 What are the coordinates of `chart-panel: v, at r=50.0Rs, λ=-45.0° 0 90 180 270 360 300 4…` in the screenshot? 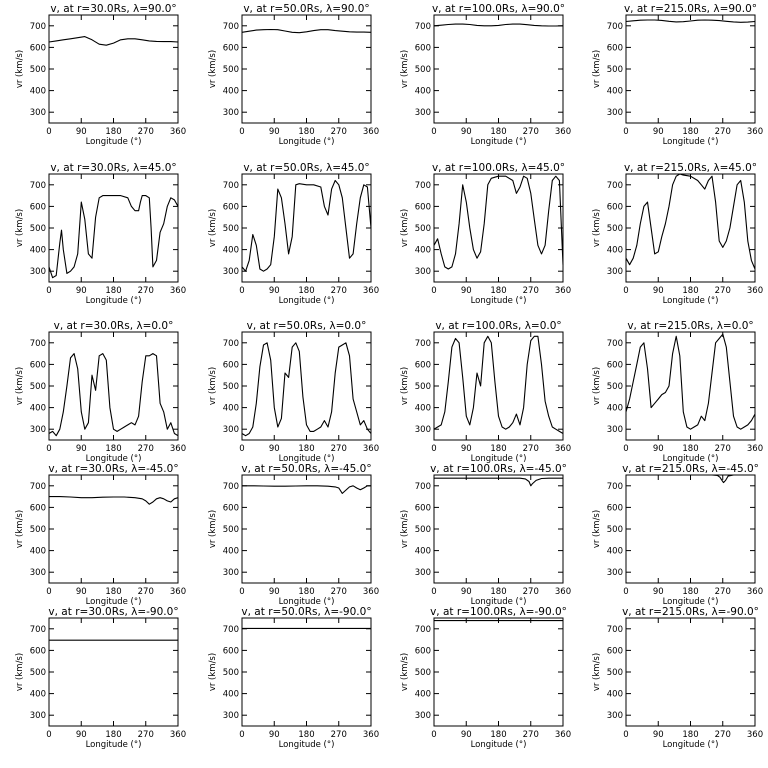 It's located at (293, 535).